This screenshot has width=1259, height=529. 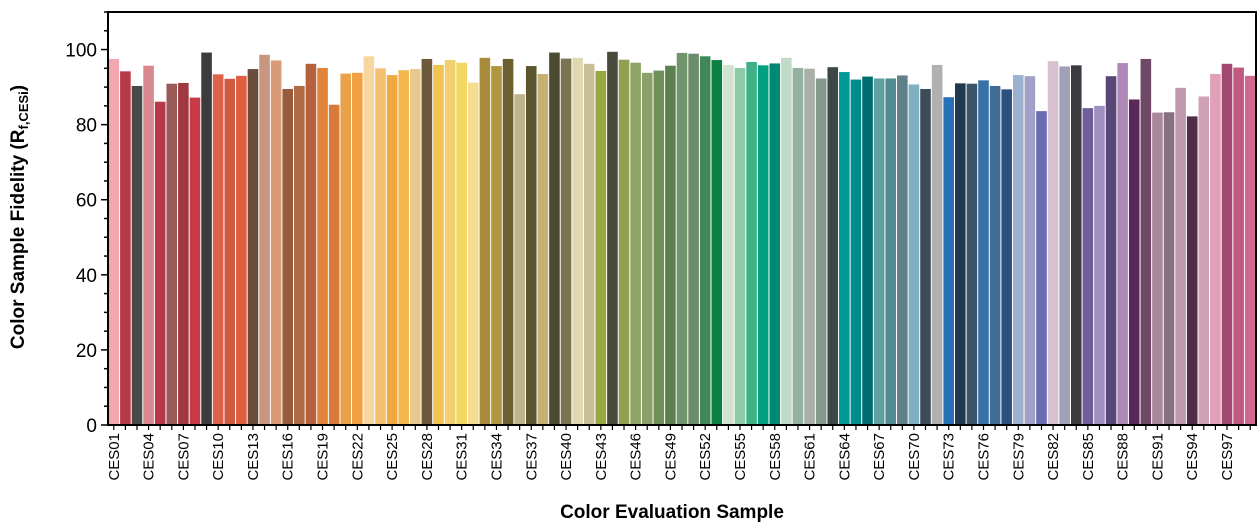 I want to click on x-tick-label: CES10, so click(x=218, y=457).